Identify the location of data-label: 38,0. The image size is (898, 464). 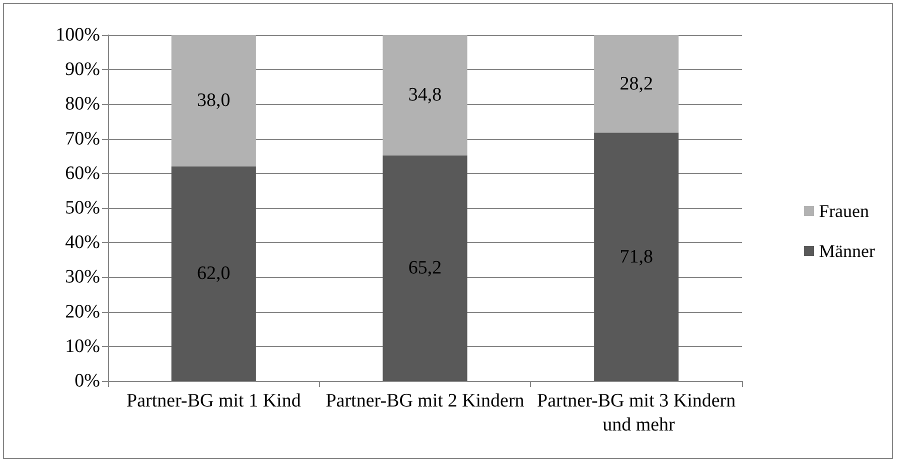
(213, 101).